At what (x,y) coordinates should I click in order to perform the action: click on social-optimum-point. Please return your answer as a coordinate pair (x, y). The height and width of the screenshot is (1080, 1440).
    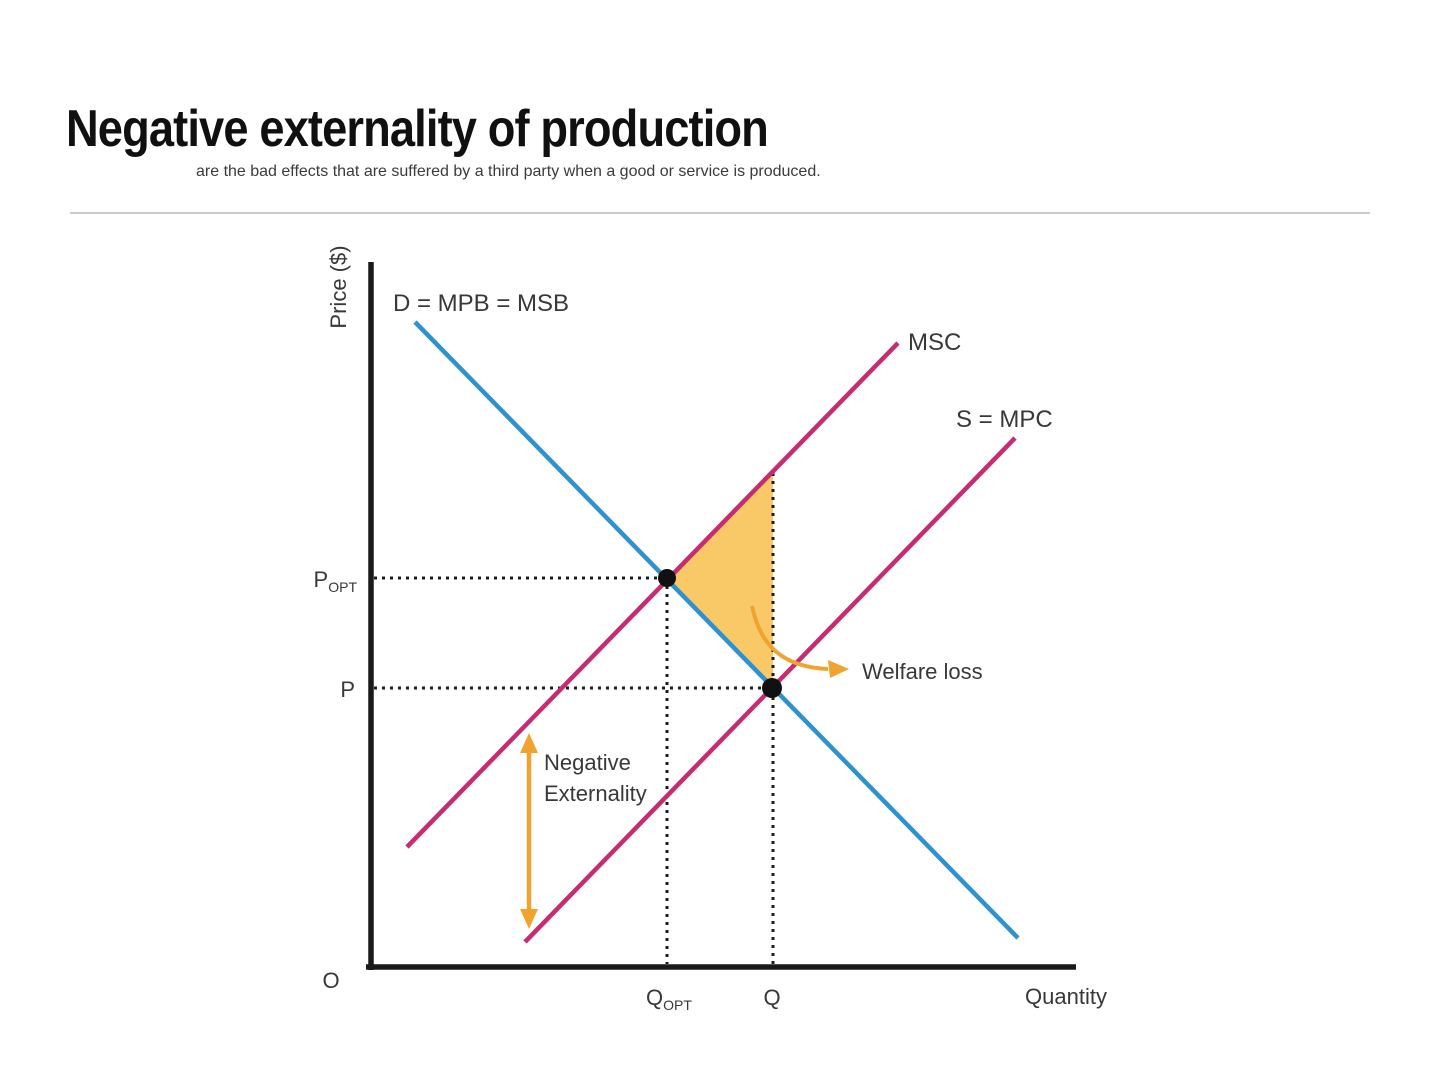
    Looking at the image, I should click on (667, 578).